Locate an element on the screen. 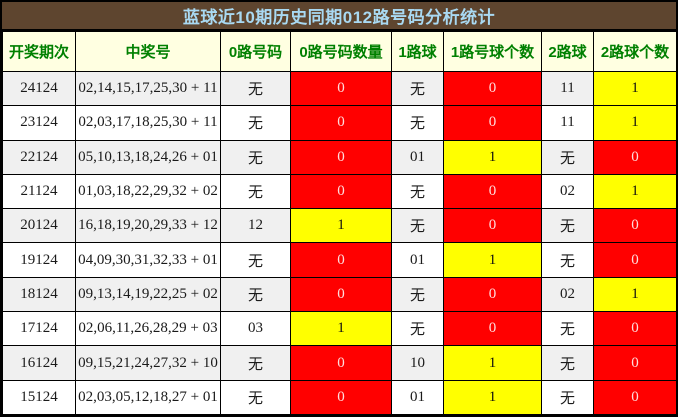 The image size is (678, 417). col-header-road2-ball: 2路球 is located at coordinates (567, 51).